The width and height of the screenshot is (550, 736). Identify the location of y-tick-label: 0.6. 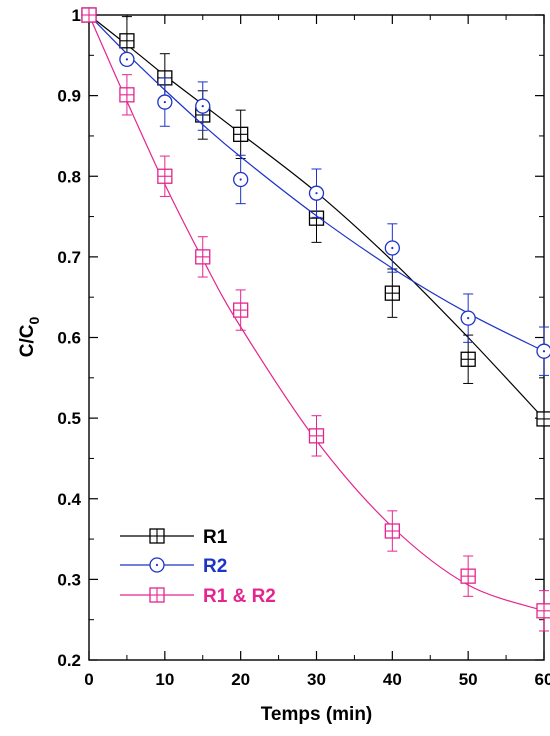
(69, 338).